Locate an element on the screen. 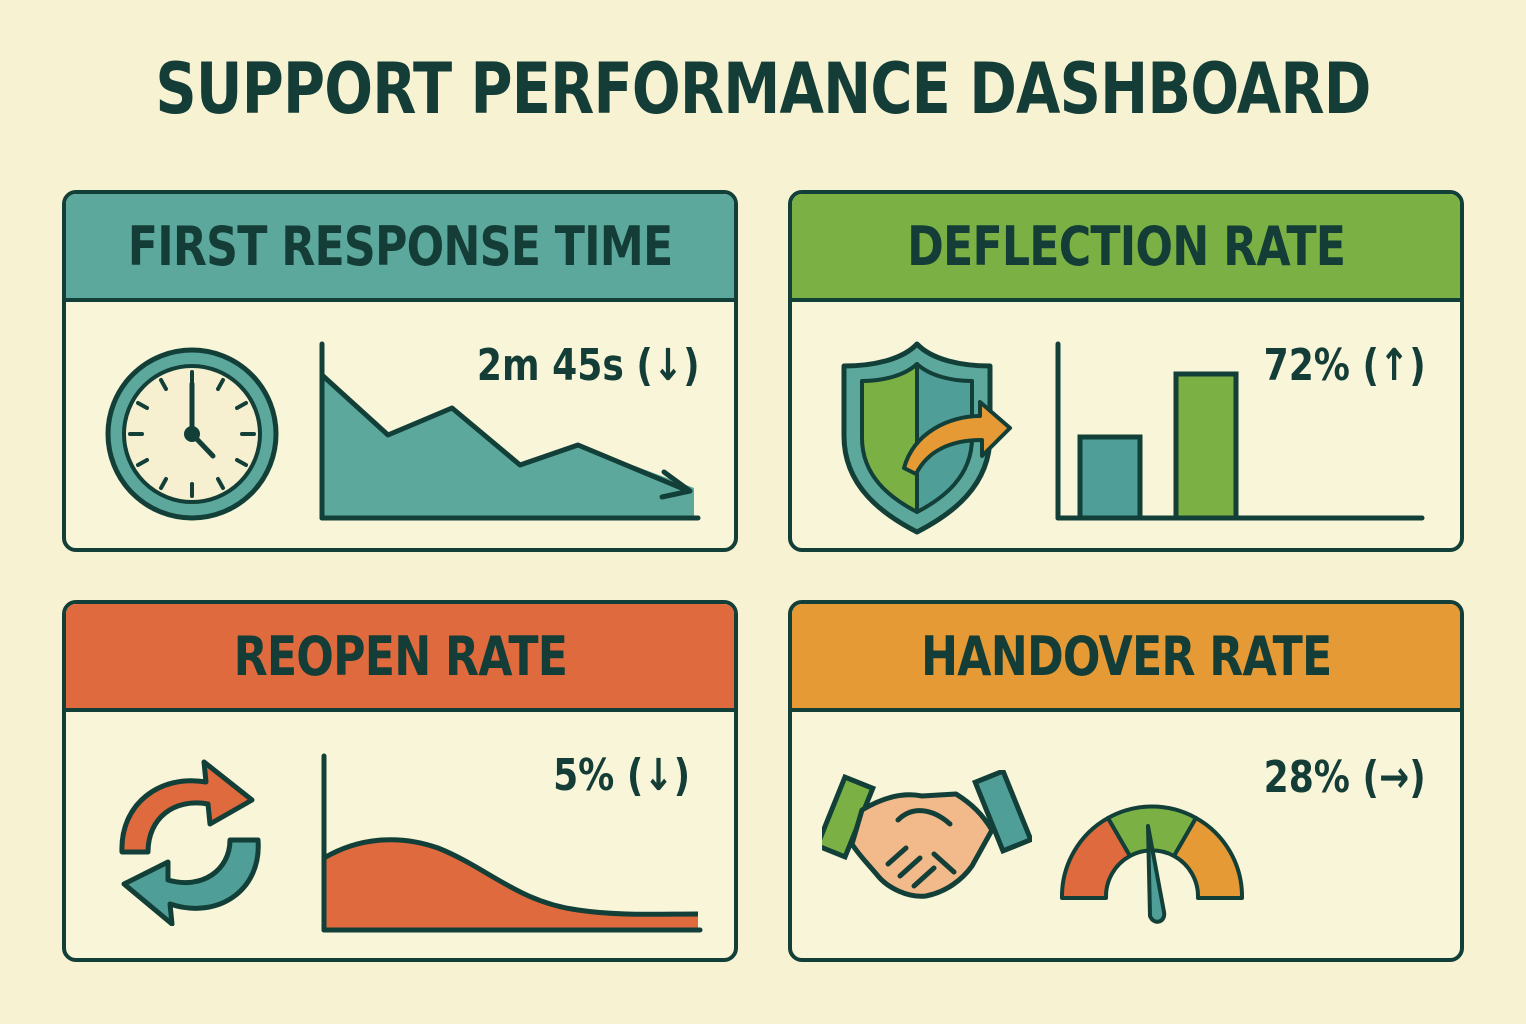 The width and height of the screenshot is (1526, 1024). reopen-area-chart is located at coordinates (512, 843).